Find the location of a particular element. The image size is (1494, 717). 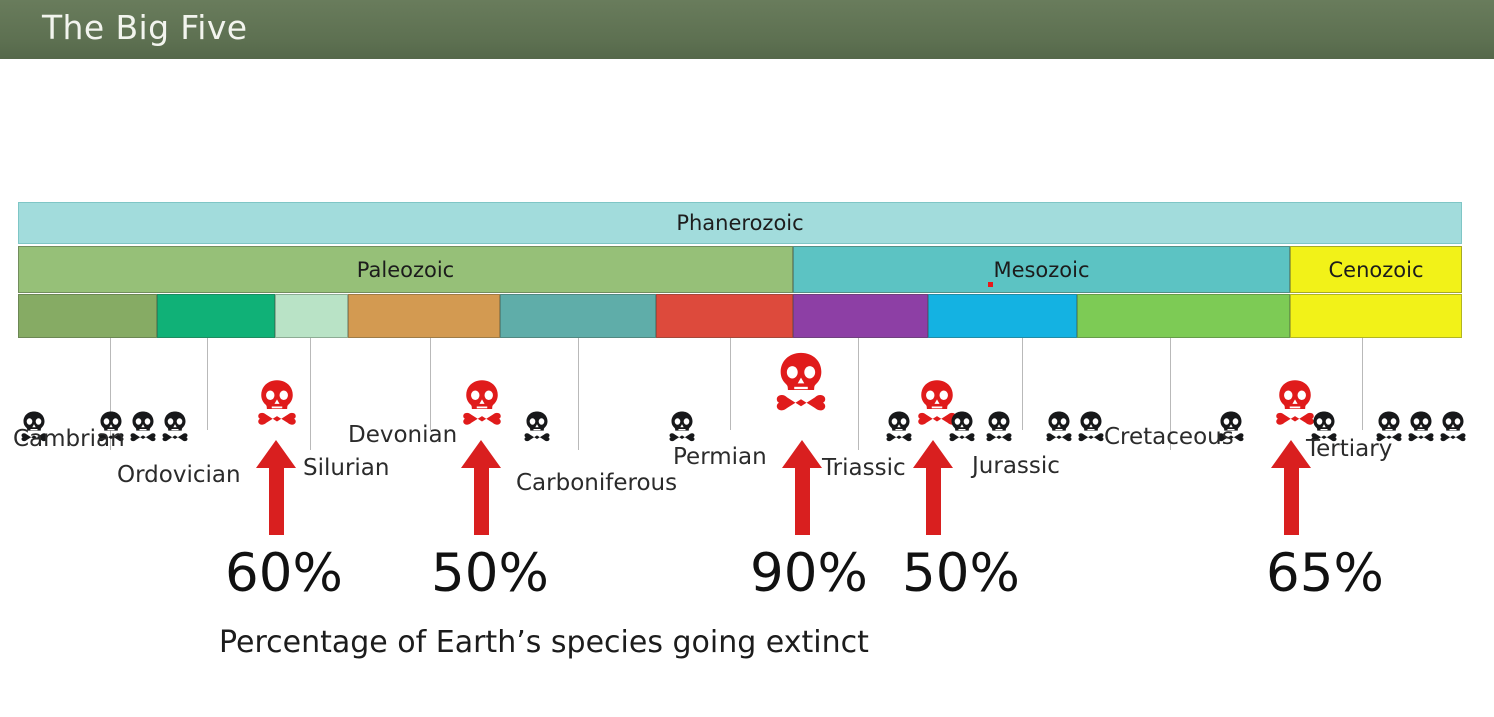

arrow-devonian is located at coordinates (481, 487).